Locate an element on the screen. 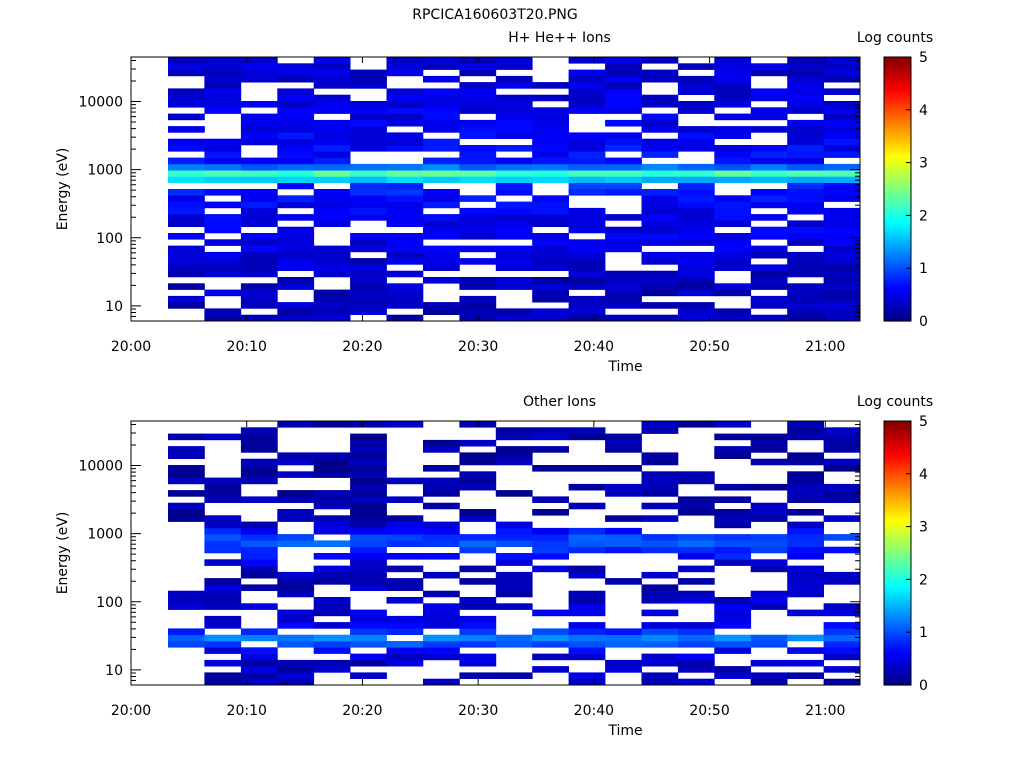 This screenshot has width=1024, height=768. x-tick-label: 21:00 is located at coordinates (825, 711).